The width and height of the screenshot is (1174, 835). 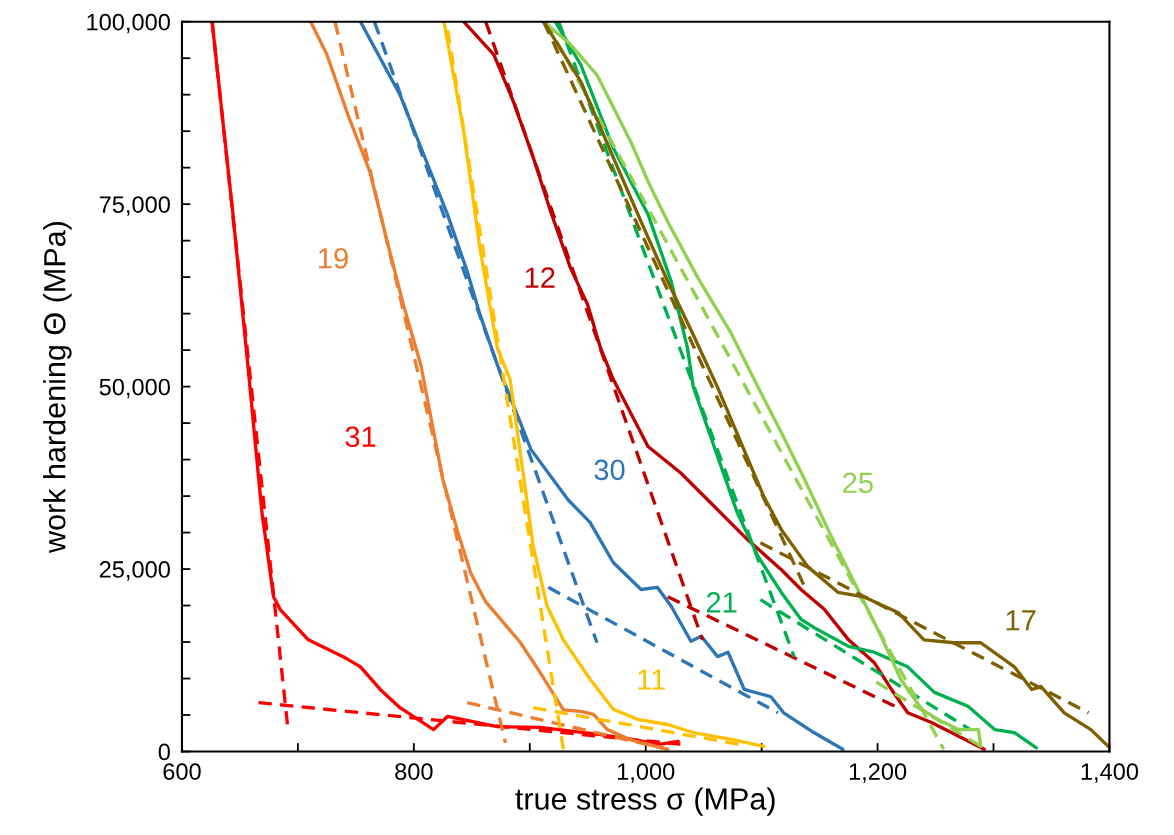 I want to click on y-axis-title: work hardening Θ (MPa), so click(x=57, y=388).